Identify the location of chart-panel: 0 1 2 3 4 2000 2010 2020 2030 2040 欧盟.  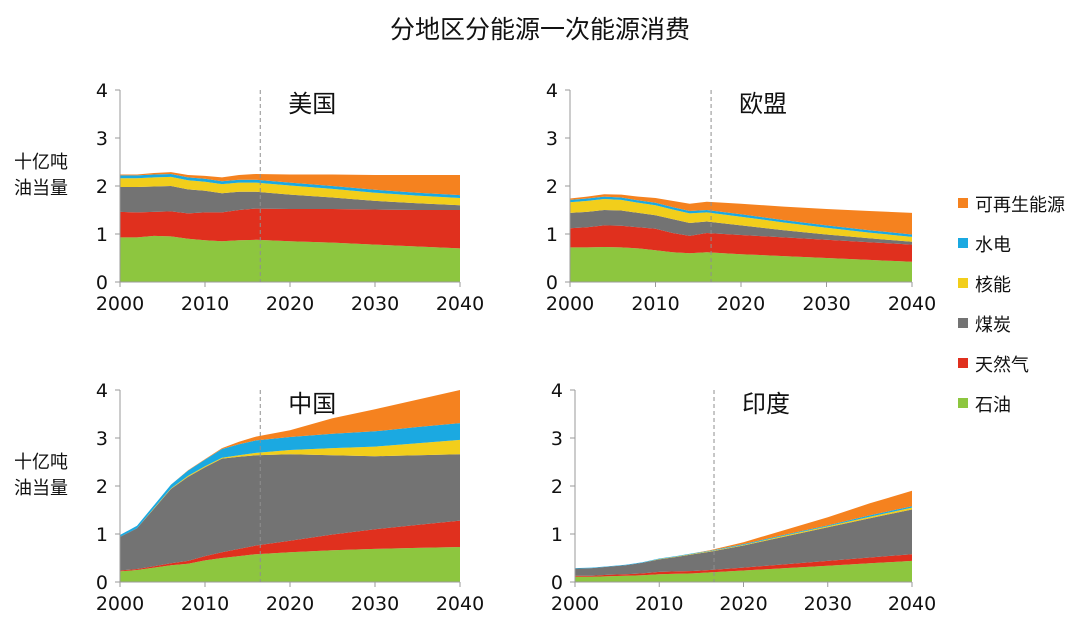
(741, 197).